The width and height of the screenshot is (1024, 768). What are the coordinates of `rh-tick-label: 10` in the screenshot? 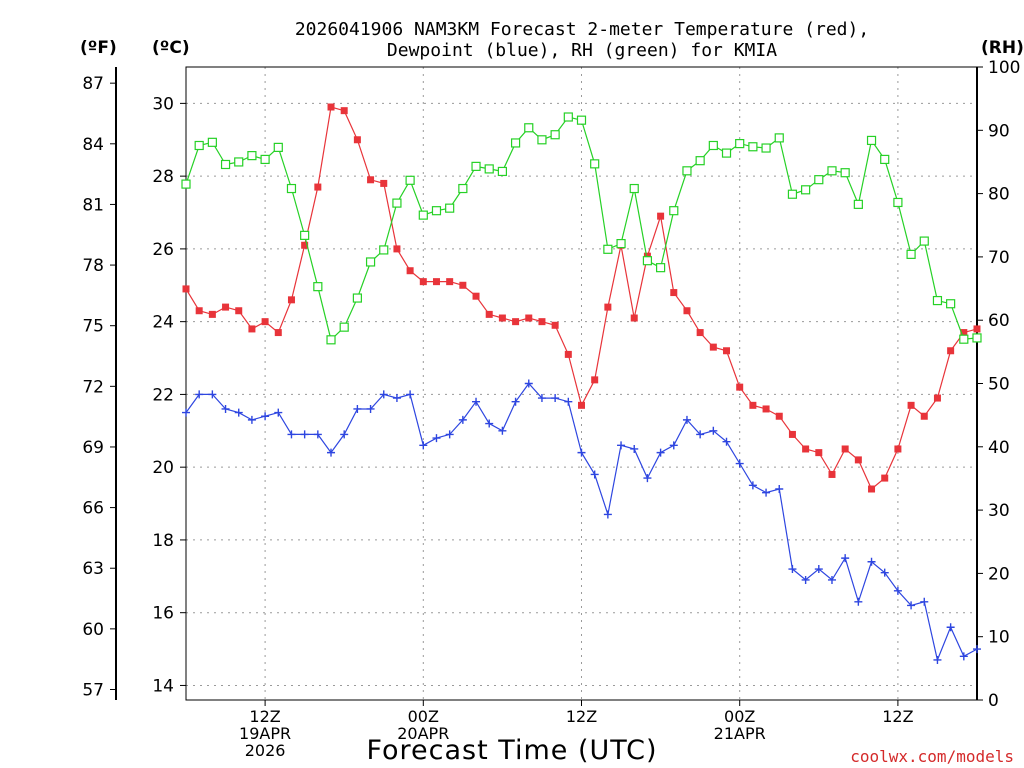 It's located at (999, 638).